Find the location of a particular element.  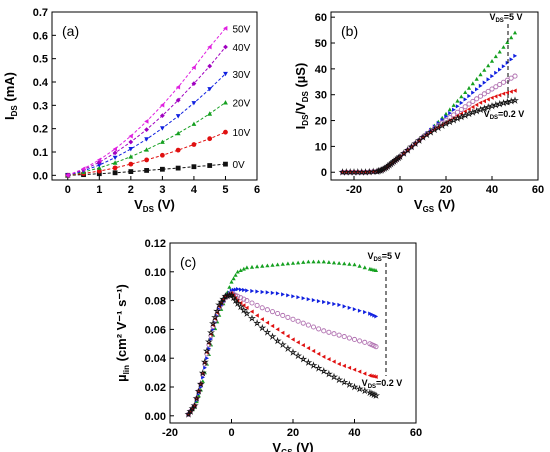

y-axis-label: IDS (mA) is located at coordinates (10, 96).